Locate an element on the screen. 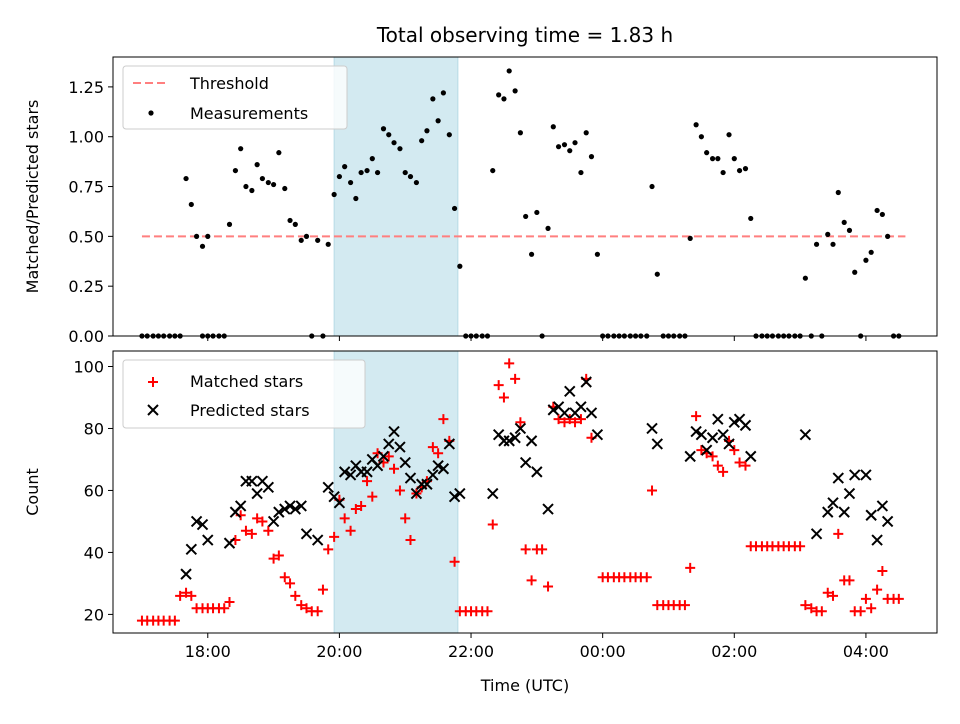 This screenshot has width=960, height=724. legend-measurement-swatch is located at coordinates (151, 113).